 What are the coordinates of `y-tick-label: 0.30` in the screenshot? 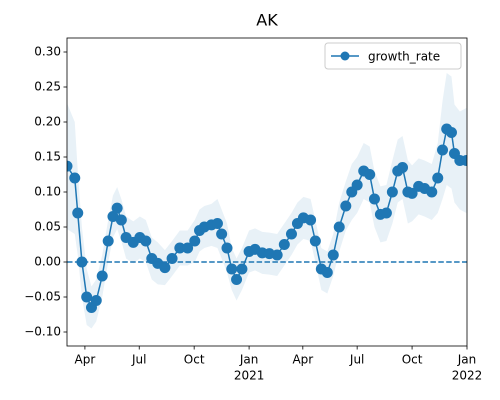 It's located at (47, 52).